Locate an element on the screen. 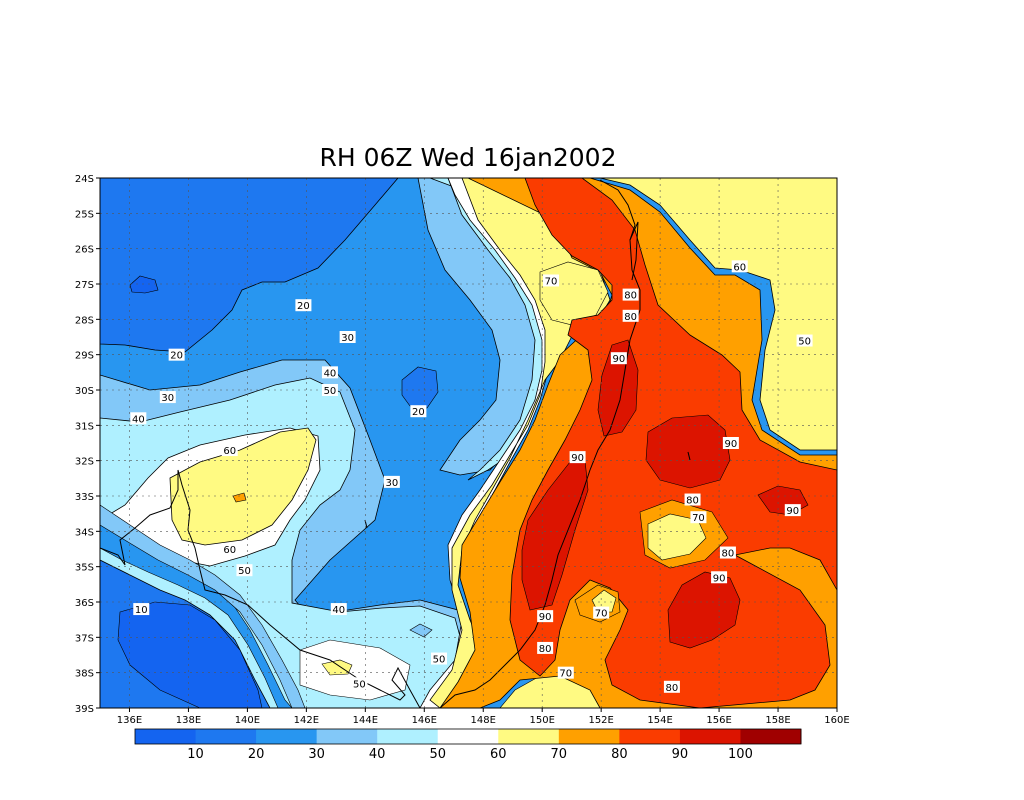  y-tick-label: 24S is located at coordinates (84, 179).